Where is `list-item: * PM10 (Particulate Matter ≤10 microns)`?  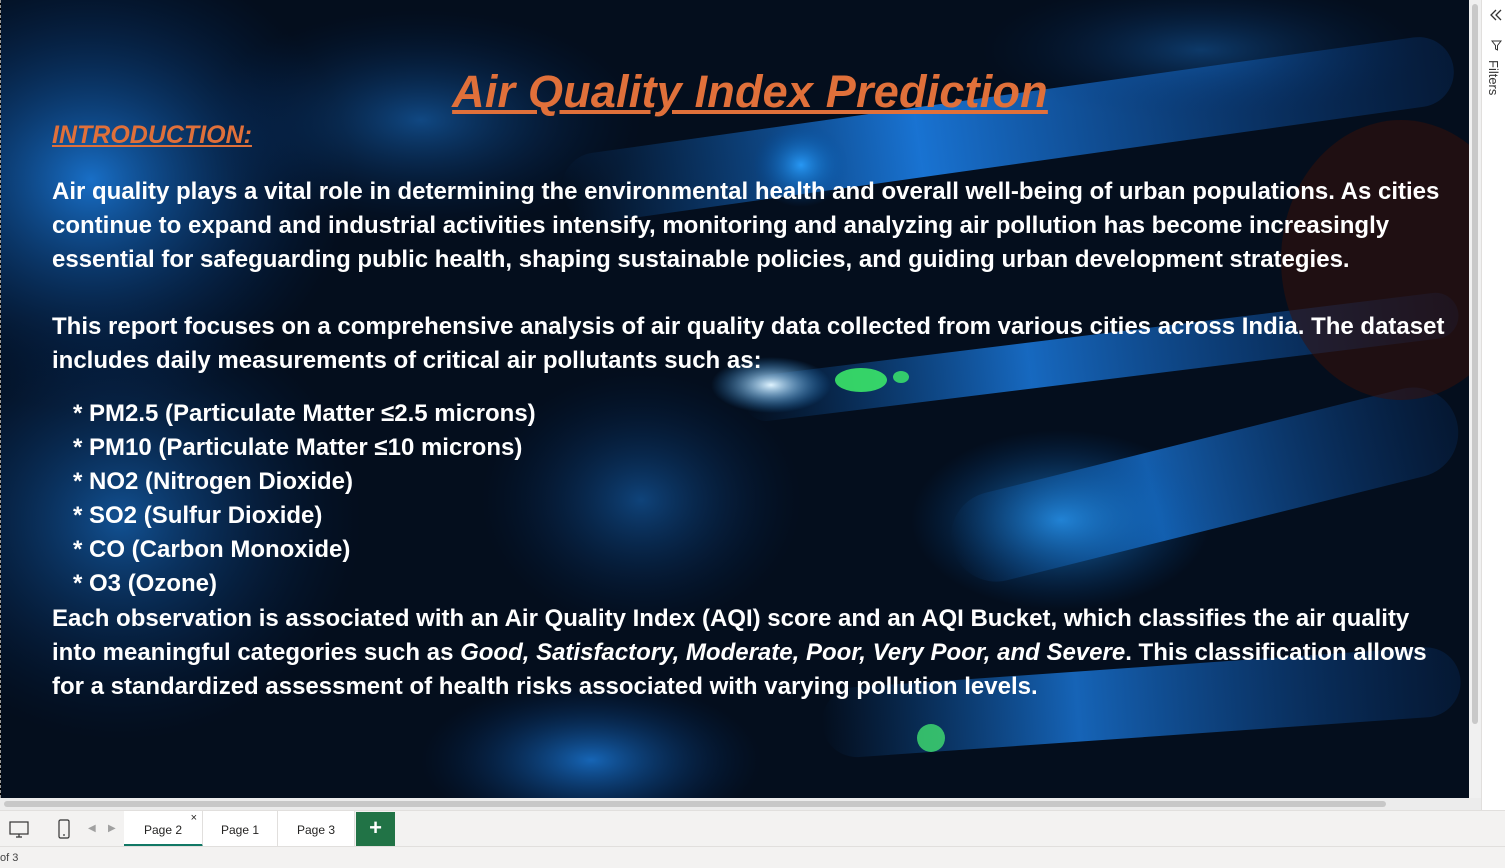 list-item: * PM10 (Particulate Matter ≤10 microns) is located at coordinates (298, 447).